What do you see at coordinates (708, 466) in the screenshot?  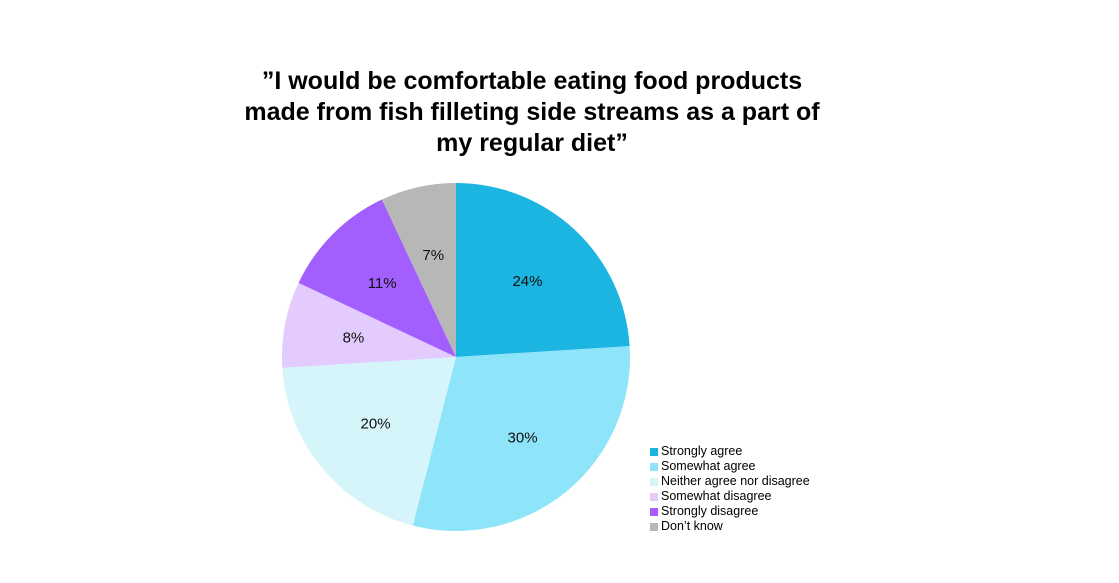 I see `legend-label: Somewhat agree` at bounding box center [708, 466].